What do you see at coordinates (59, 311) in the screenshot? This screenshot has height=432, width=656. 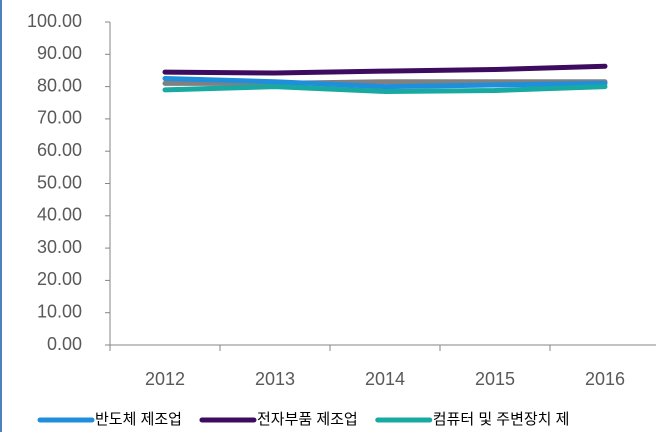 I see `y-tick-label: 10.00` at bounding box center [59, 311].